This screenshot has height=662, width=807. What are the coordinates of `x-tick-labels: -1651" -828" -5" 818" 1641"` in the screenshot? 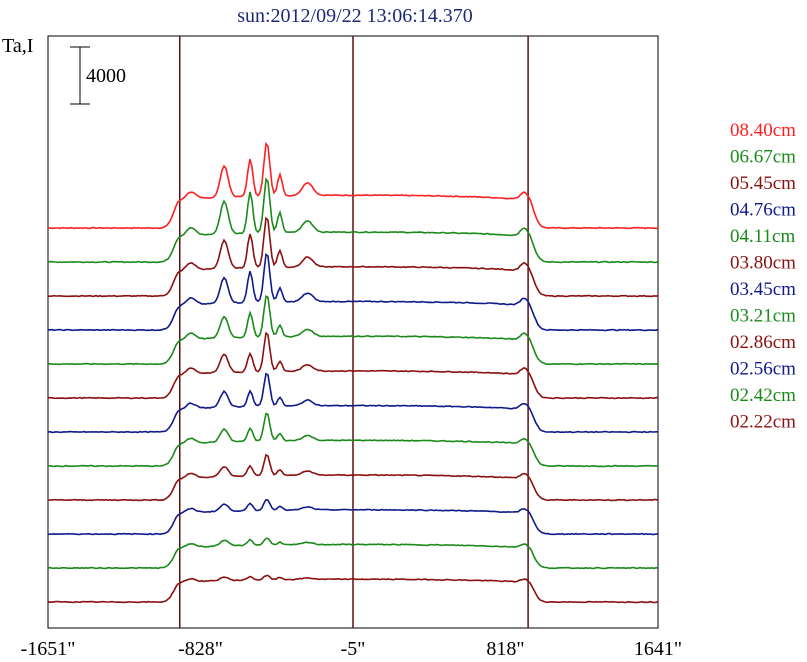 It's located at (352, 649).